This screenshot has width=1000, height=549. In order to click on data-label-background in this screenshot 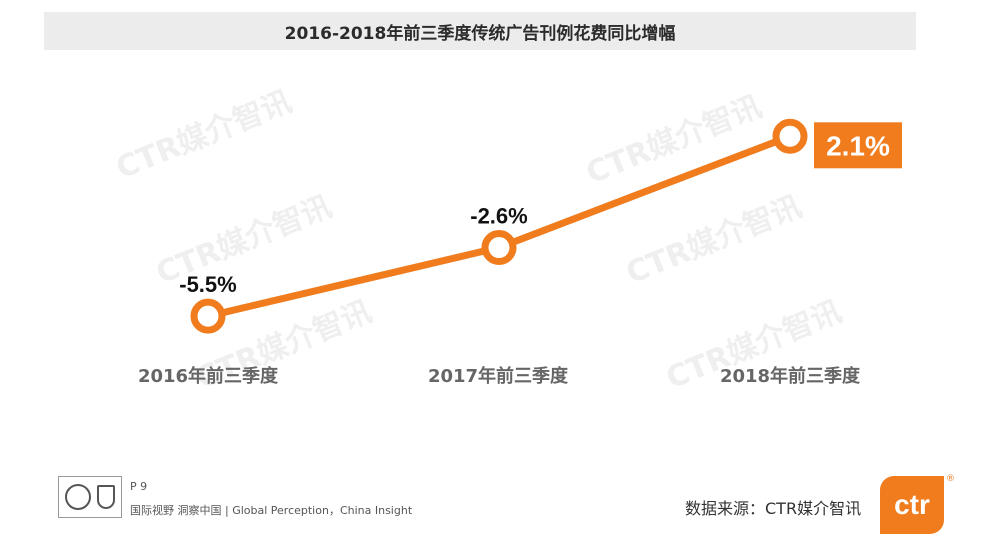, I will do `click(858, 145)`.